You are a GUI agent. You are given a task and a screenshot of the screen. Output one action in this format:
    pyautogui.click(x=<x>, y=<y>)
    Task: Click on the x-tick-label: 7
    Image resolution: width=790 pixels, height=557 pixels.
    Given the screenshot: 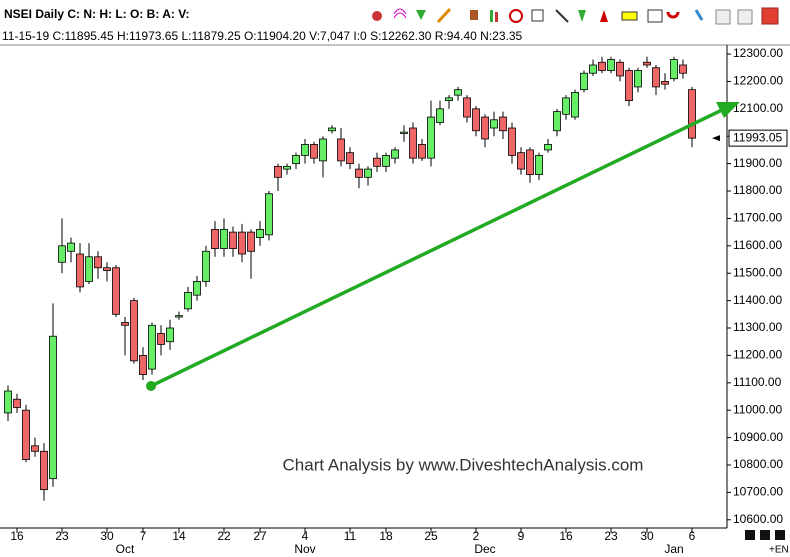 What is the action you would take?
    pyautogui.click(x=143, y=536)
    